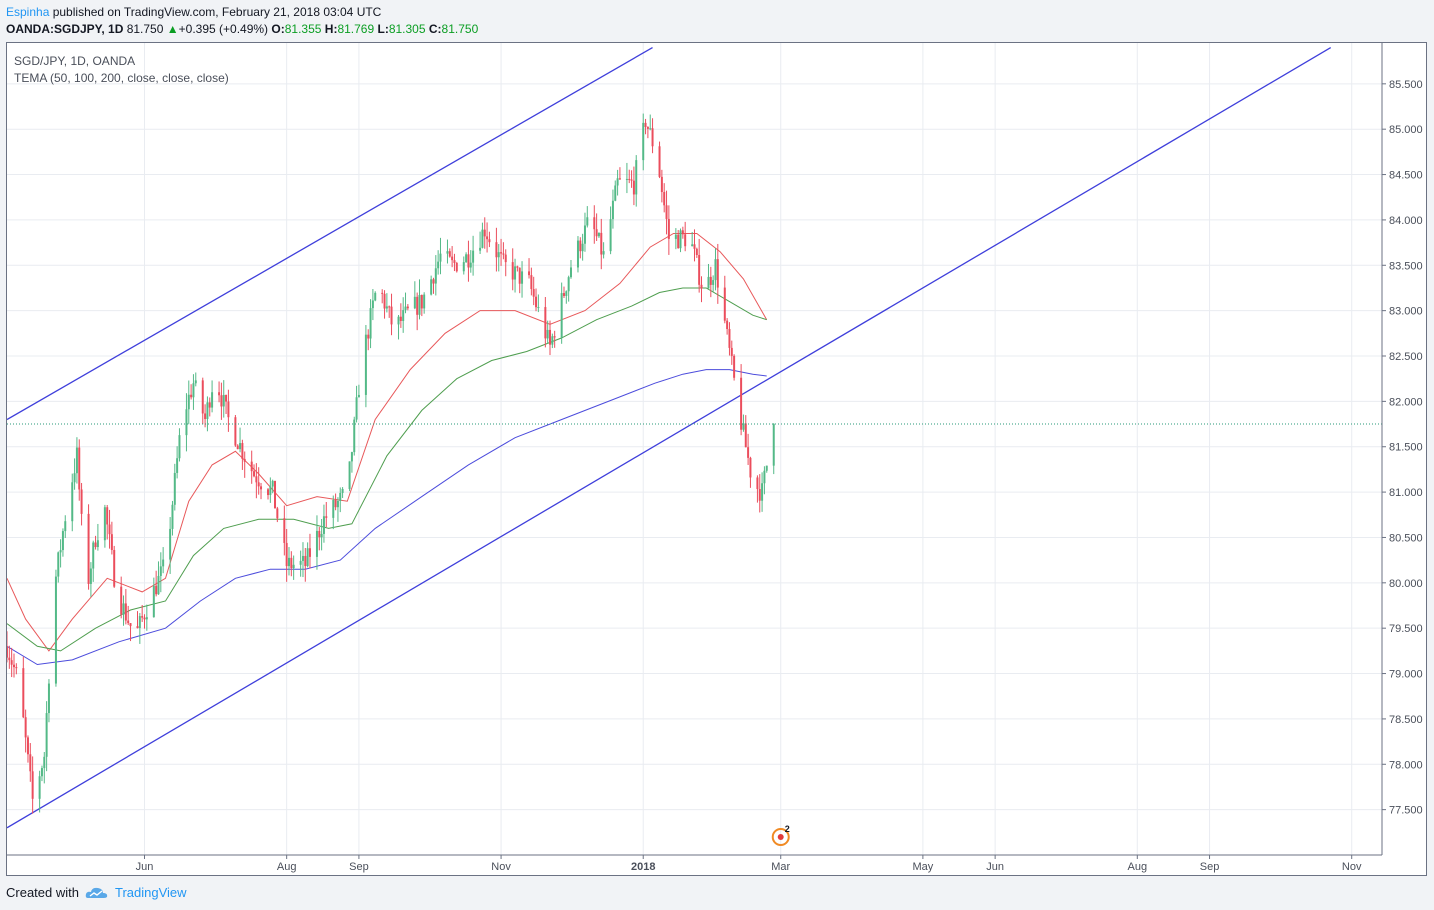  I want to click on close-label: C:, so click(435, 29).